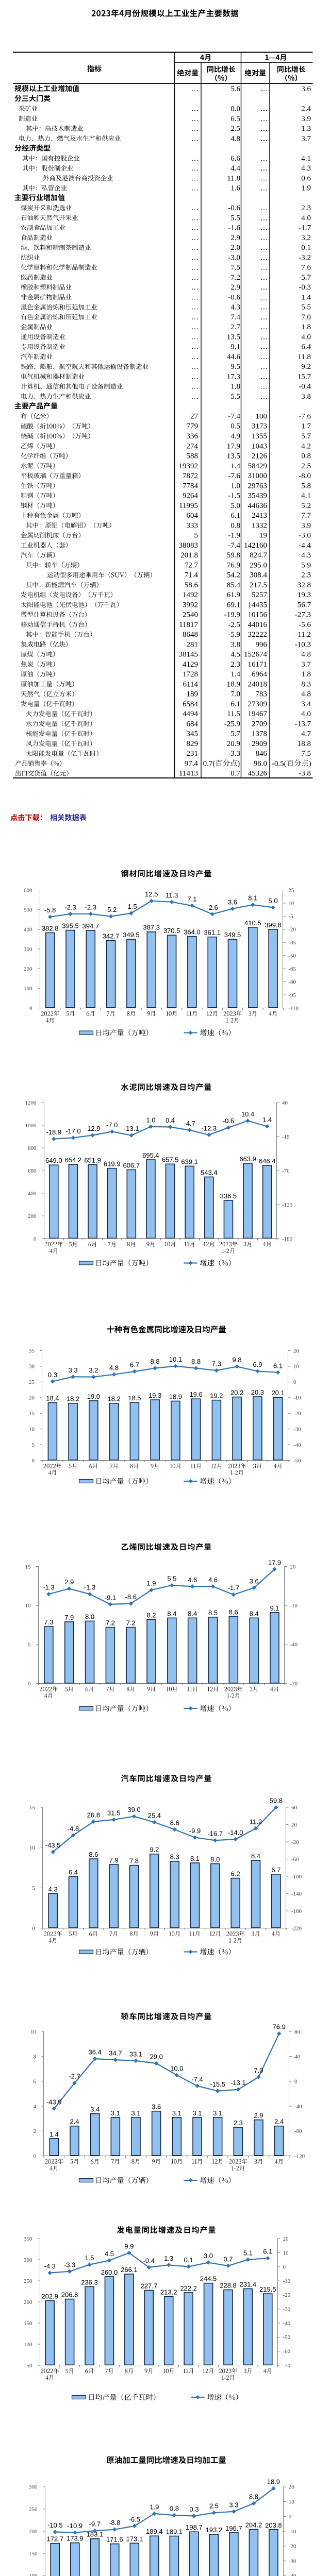  Describe the element at coordinates (258, 565) in the screenshot. I see `svg-text: 295.0` at that location.